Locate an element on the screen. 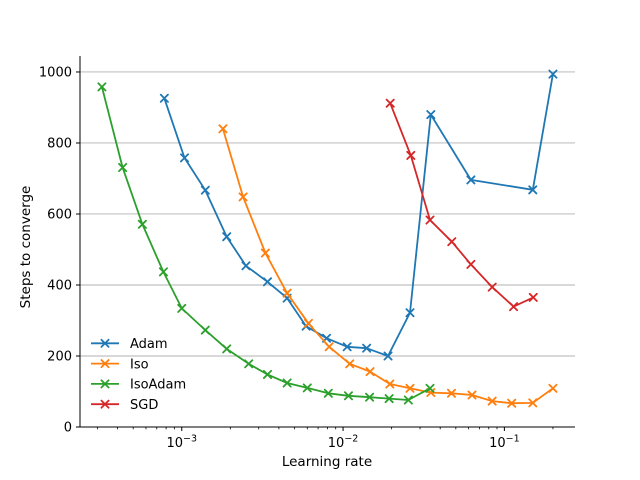  x-axis-ticks: 10⁻³ 10⁻² 10⁻¹ is located at coordinates (325, 439).